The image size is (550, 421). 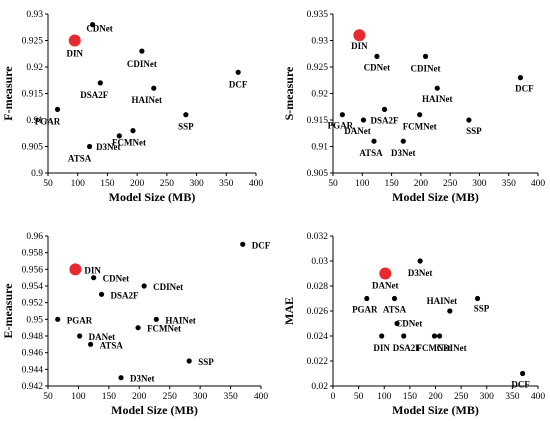 What do you see at coordinates (33, 304) in the screenshot?
I see `y-tick-label: 0.952` at bounding box center [33, 304].